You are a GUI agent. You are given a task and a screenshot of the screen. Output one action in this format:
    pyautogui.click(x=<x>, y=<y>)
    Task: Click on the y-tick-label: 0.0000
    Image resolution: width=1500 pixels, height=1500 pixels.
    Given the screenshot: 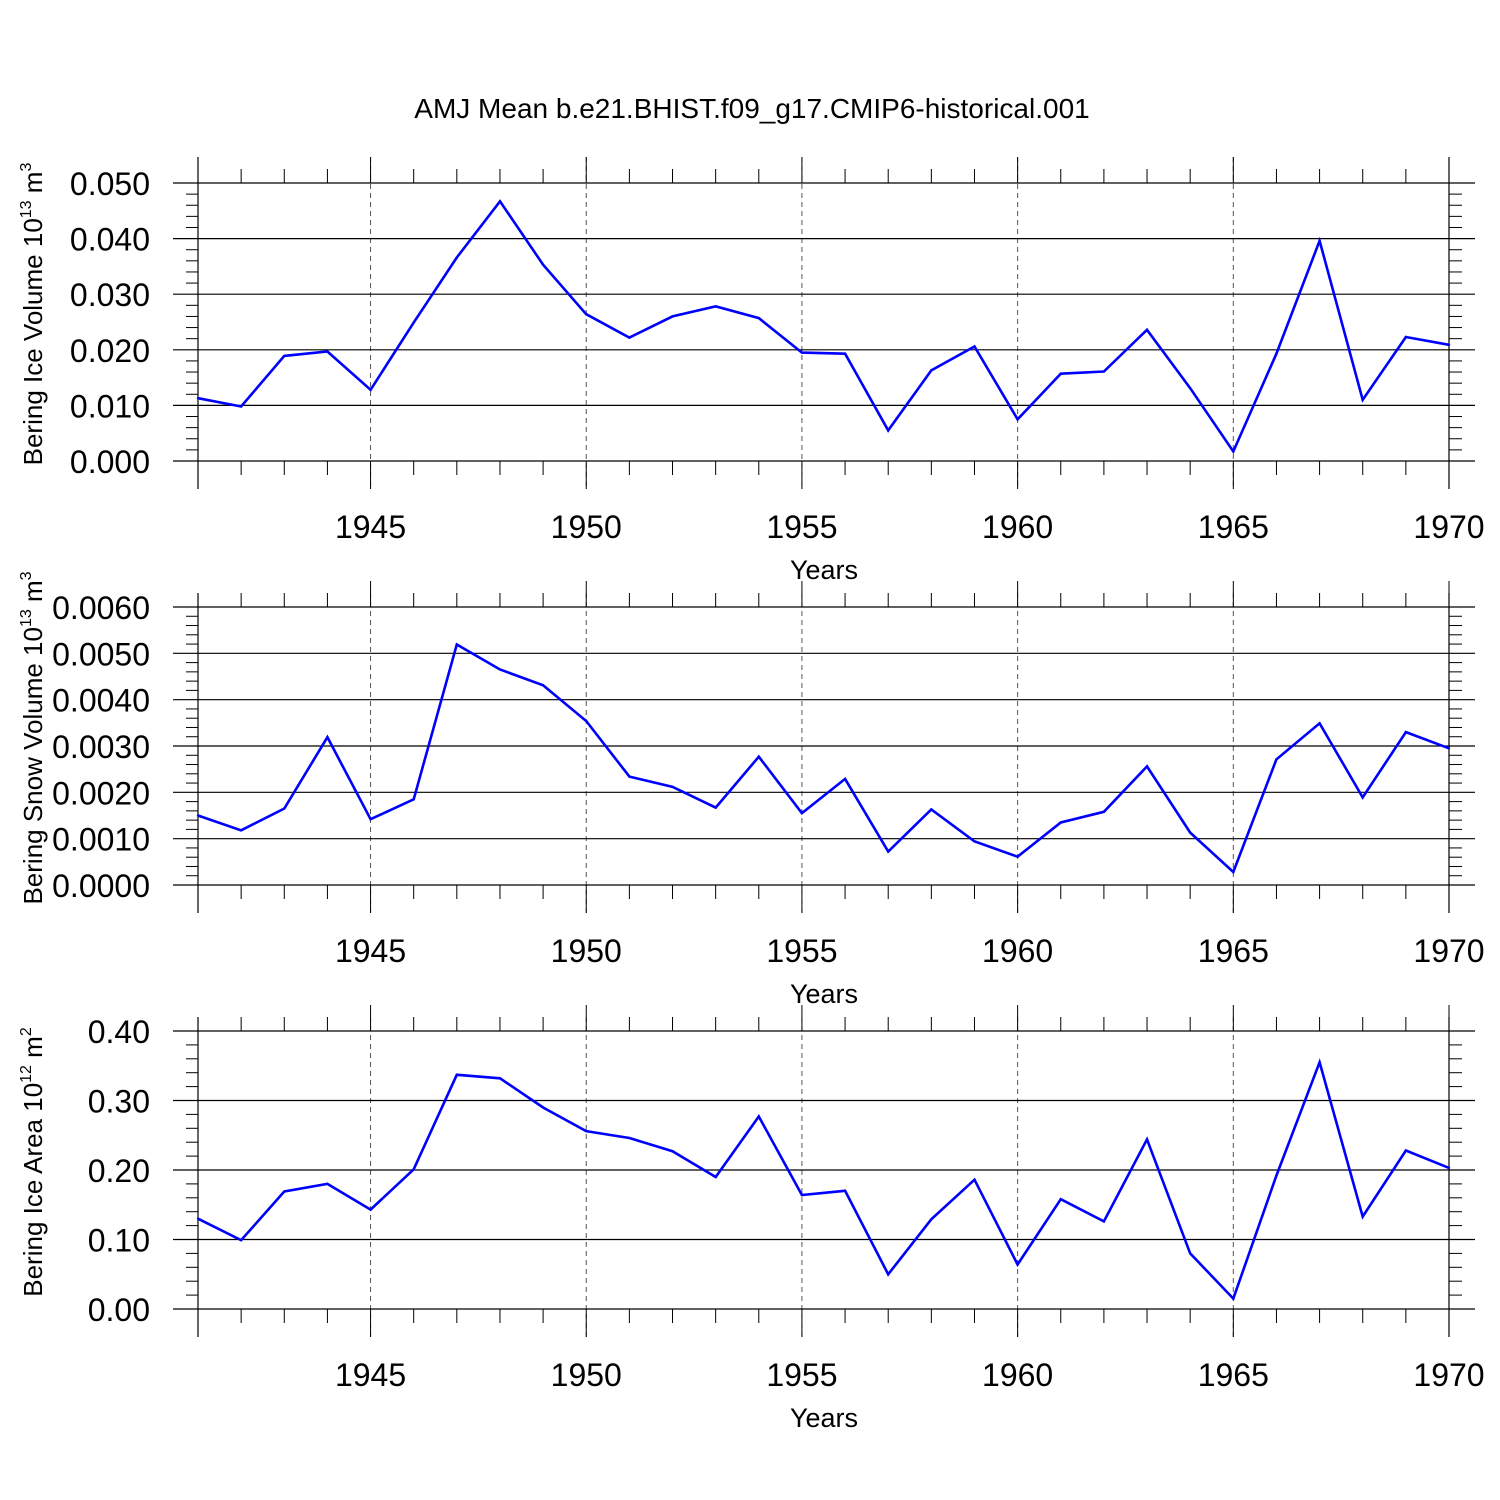 What is the action you would take?
    pyautogui.click(x=101, y=886)
    